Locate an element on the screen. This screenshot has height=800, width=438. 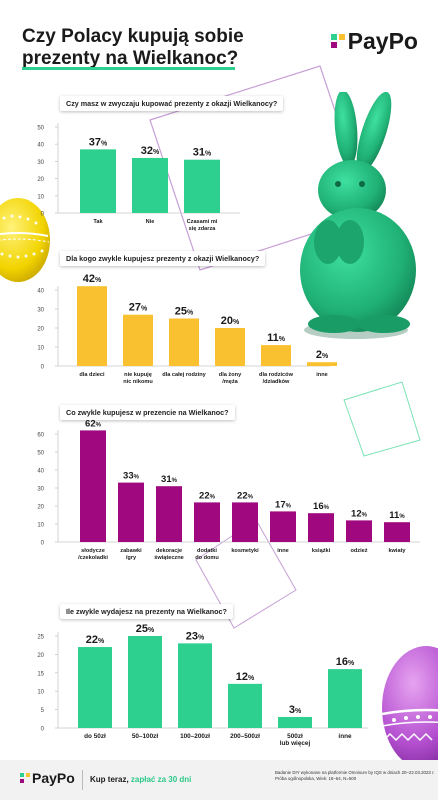
bar-value-label: 20% is located at coordinates (230, 321).